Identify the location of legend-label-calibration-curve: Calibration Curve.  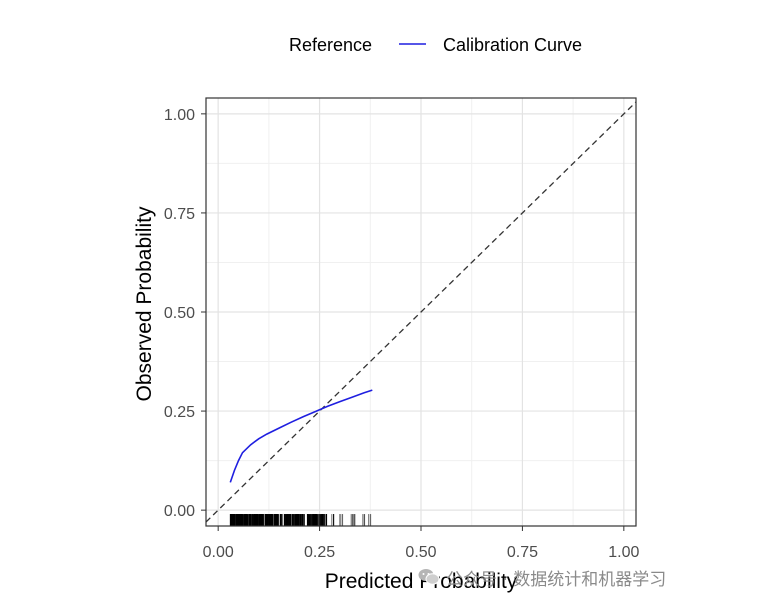
(512, 45).